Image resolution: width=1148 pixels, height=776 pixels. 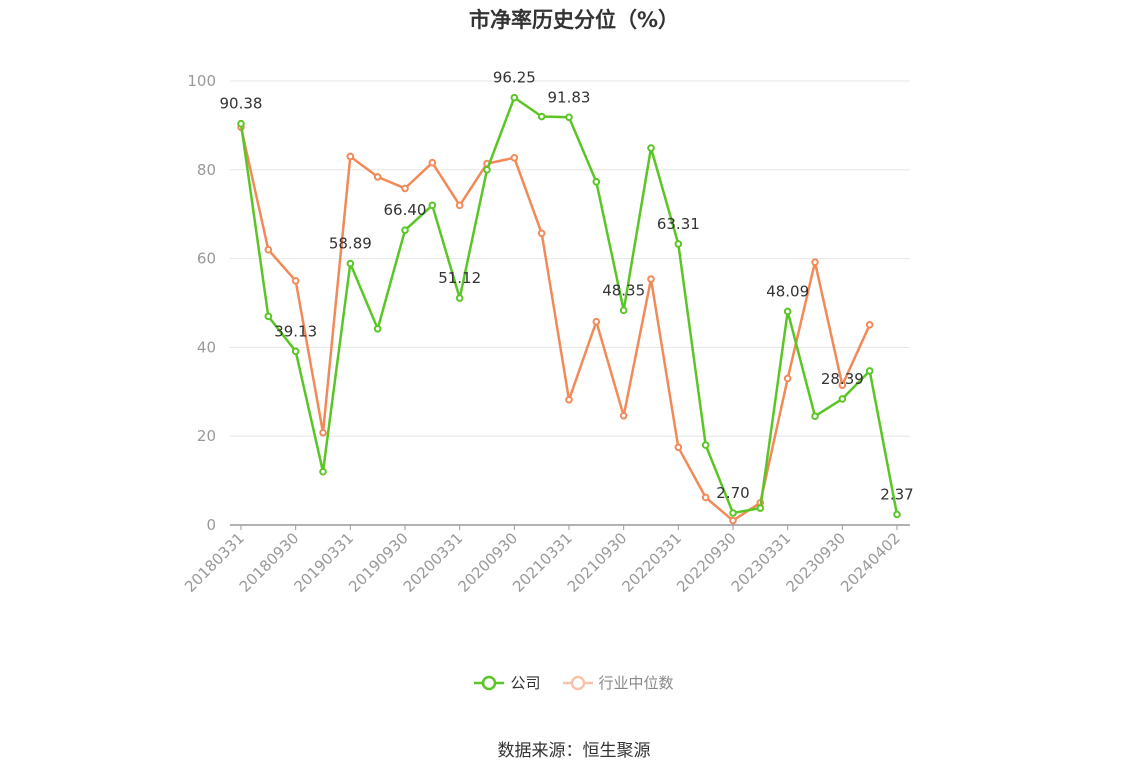 I want to click on y-tick-label: 60, so click(x=206, y=259).